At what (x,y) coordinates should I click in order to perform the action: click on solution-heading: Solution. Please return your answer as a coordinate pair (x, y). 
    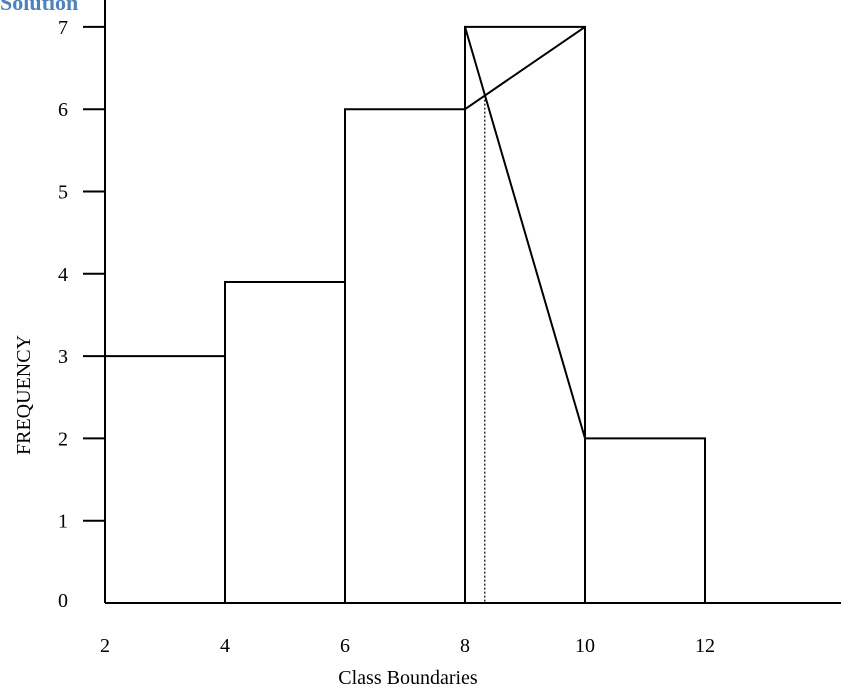
    Looking at the image, I should click on (39, 7).